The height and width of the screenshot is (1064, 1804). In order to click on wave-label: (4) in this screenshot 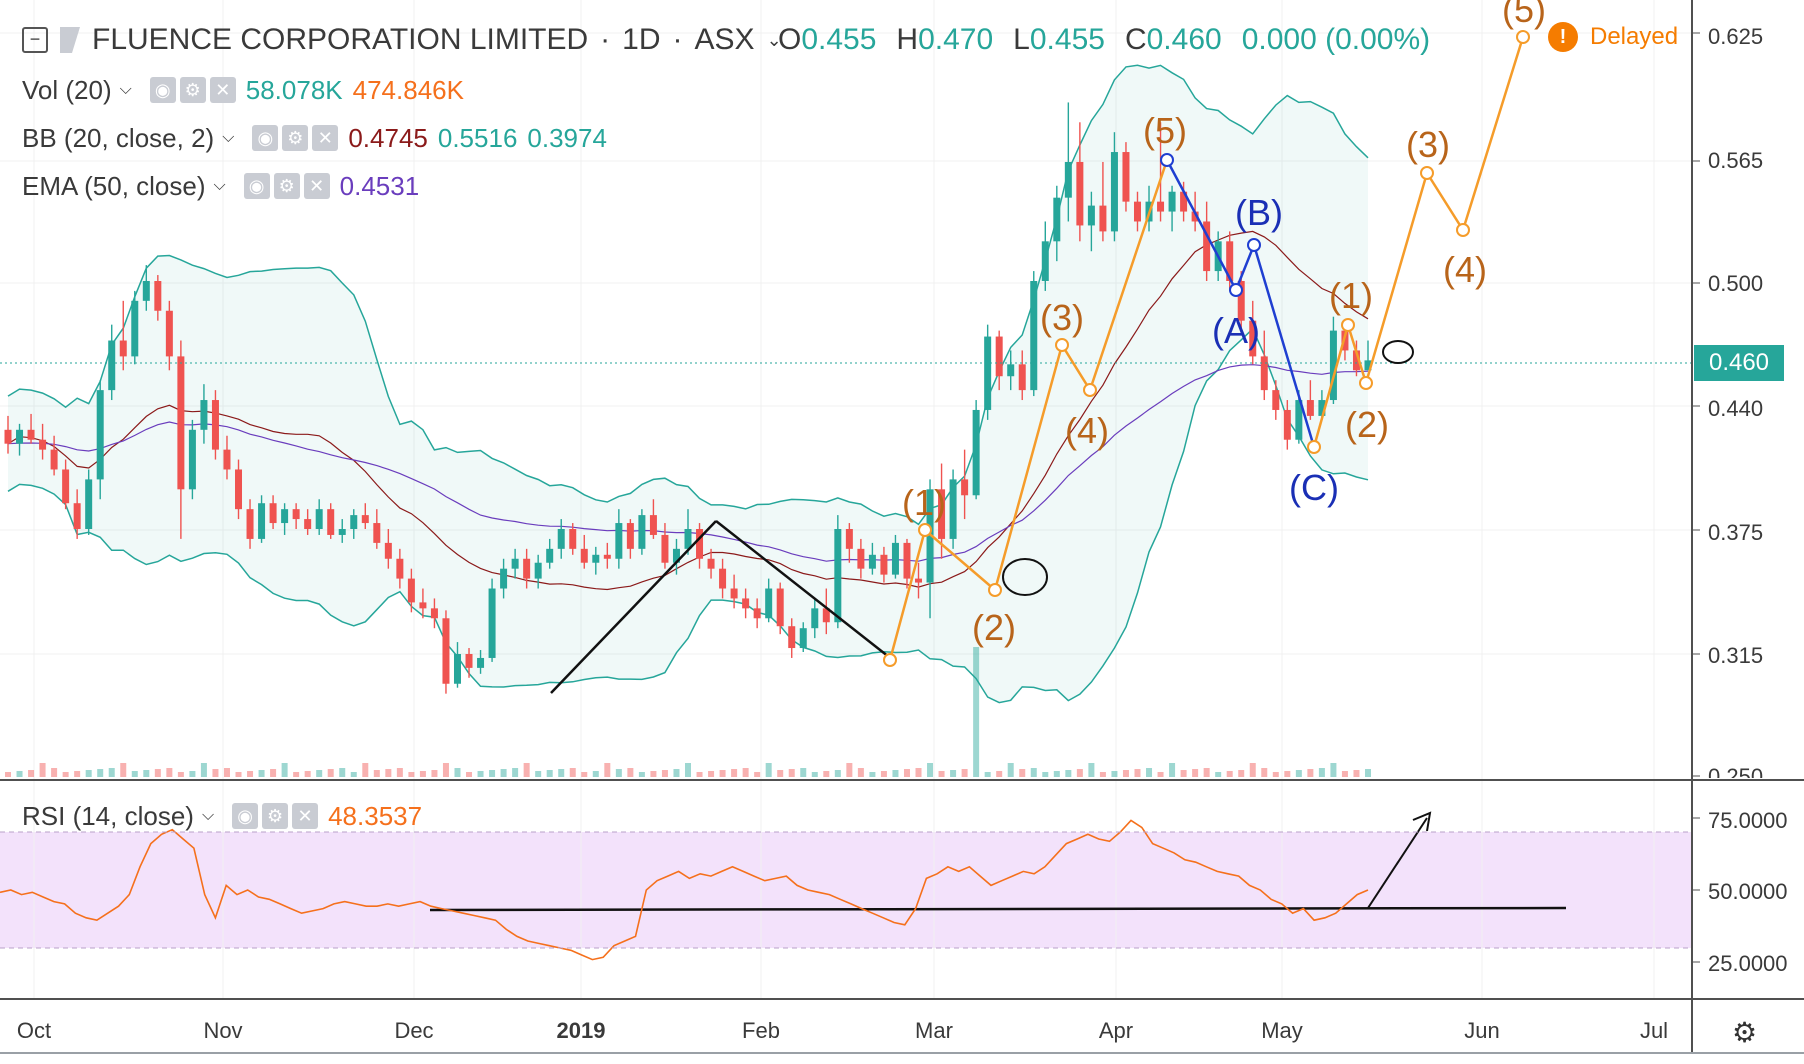, I will do `click(1087, 430)`.